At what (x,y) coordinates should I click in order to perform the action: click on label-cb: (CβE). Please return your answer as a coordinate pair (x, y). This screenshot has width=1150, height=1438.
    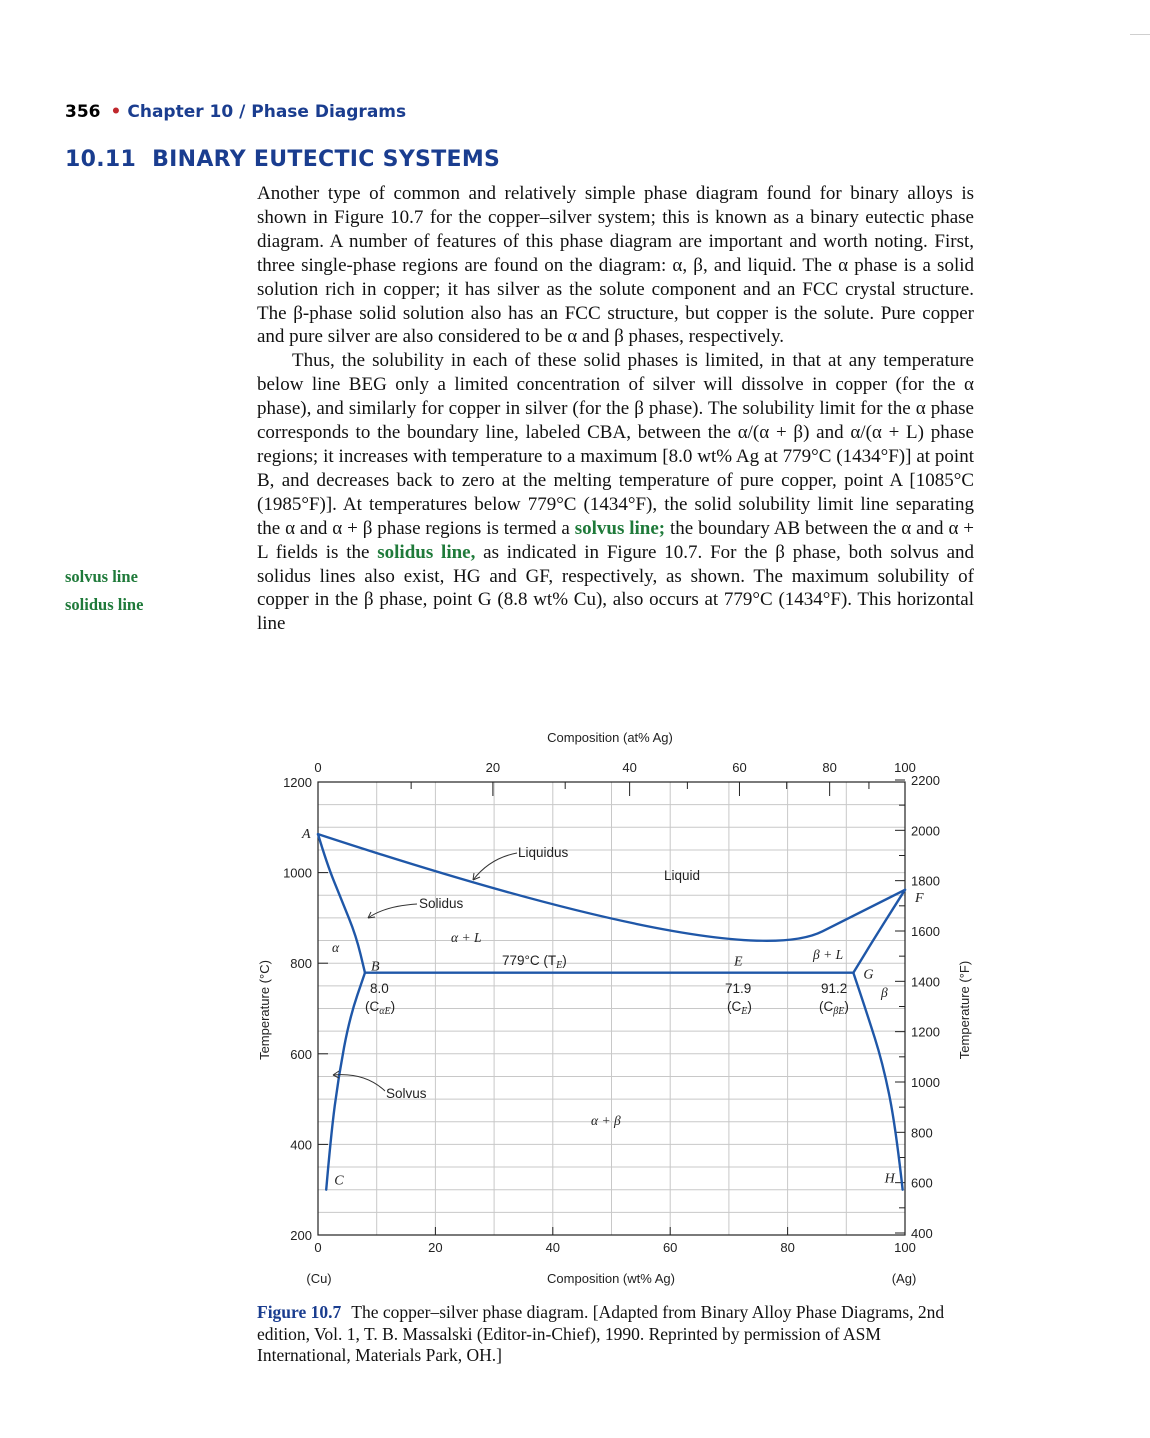
    Looking at the image, I should click on (834, 1008).